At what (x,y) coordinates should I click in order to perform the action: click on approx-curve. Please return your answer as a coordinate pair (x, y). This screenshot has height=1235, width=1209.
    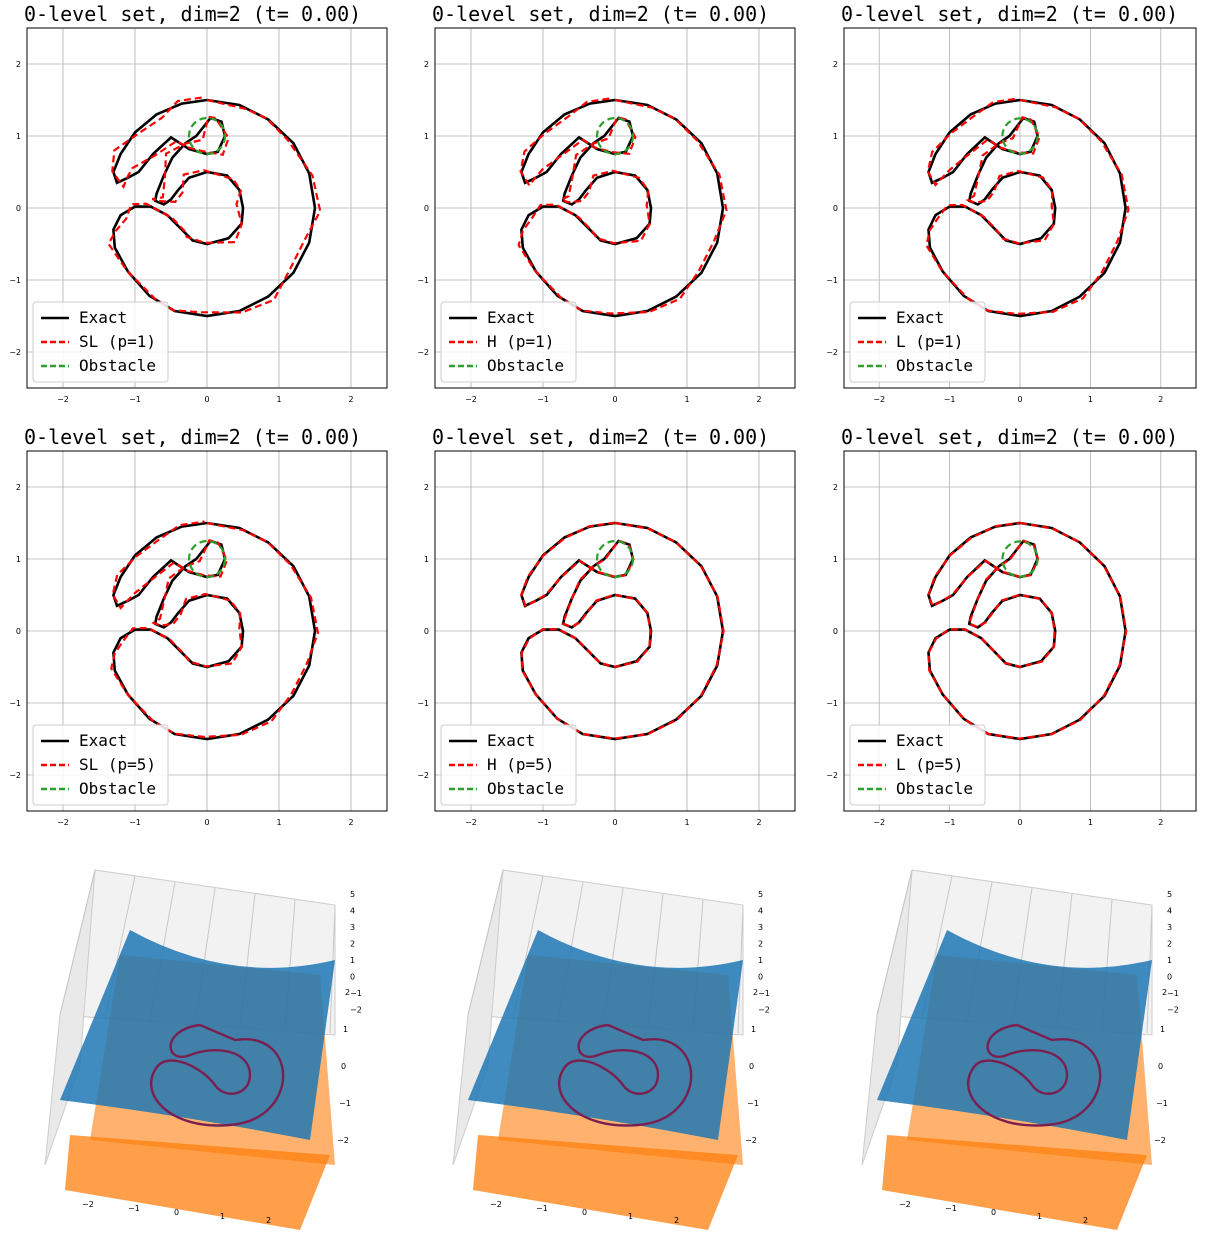
    Looking at the image, I should click on (622, 206).